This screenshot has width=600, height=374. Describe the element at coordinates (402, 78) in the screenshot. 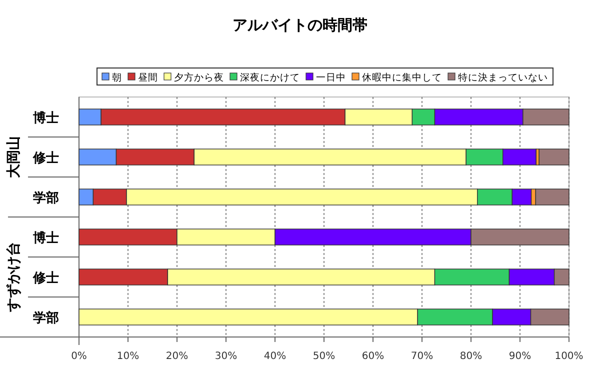

I see `legend-label: 休暇中に集中して` at that location.